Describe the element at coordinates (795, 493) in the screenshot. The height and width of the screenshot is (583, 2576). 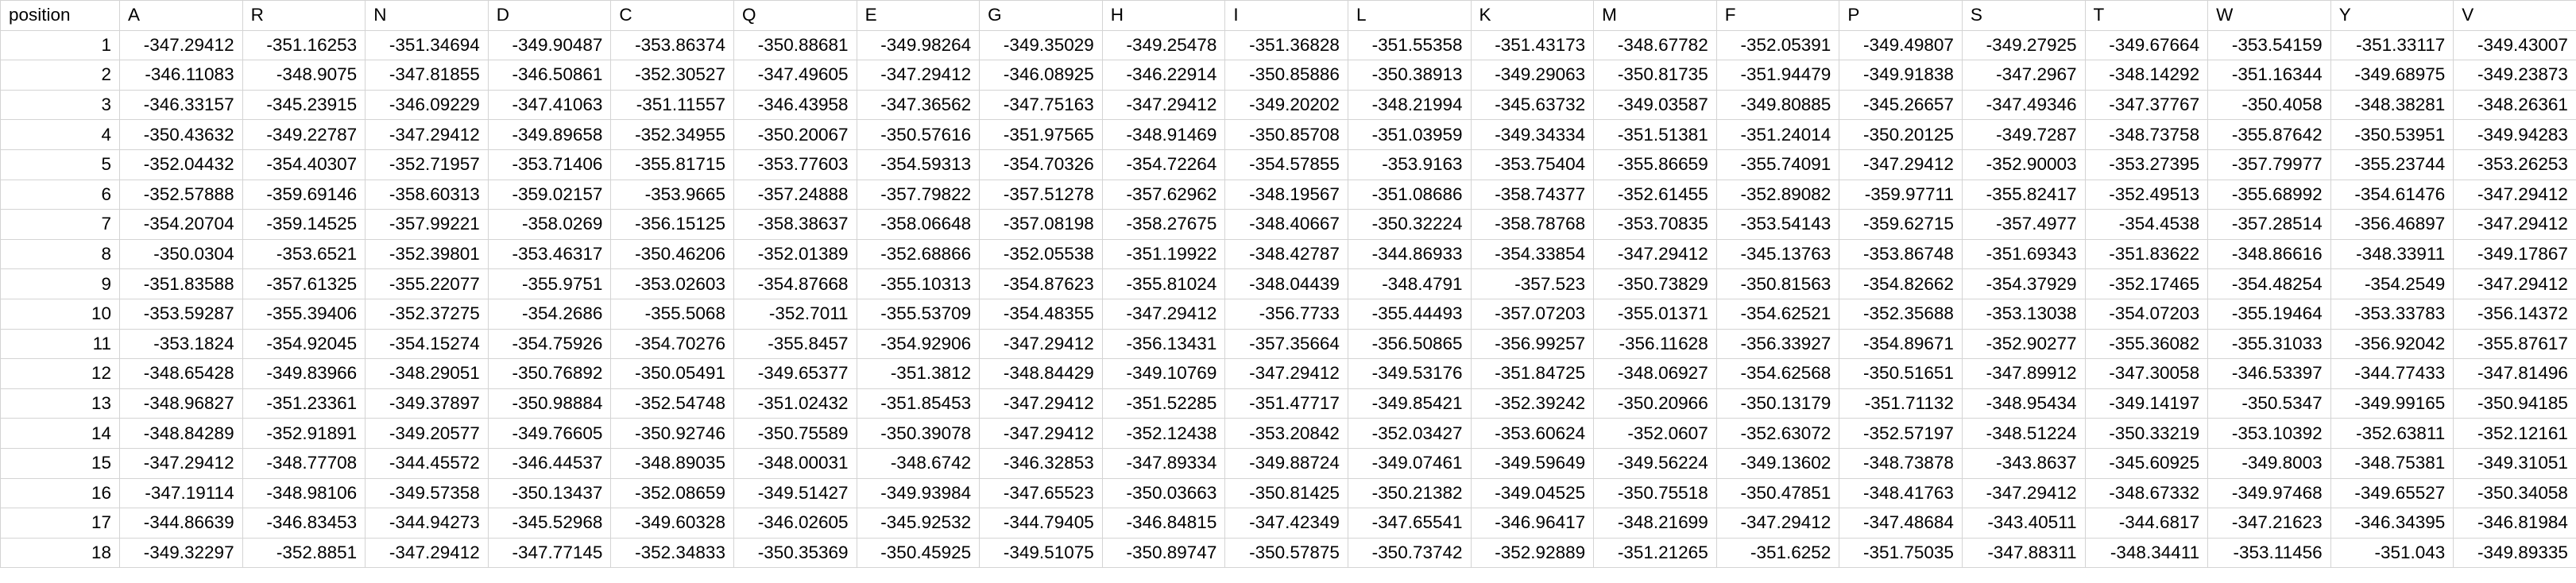
I see `table-cell: -349.51427` at that location.